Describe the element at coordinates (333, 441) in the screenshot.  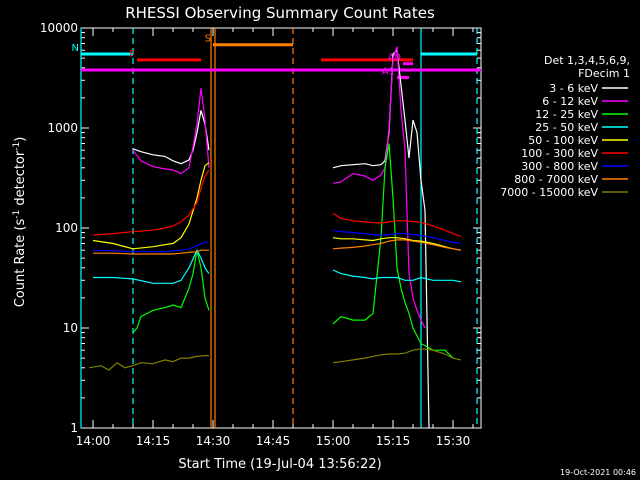
I see `x-tick-label: 15:00` at that location.